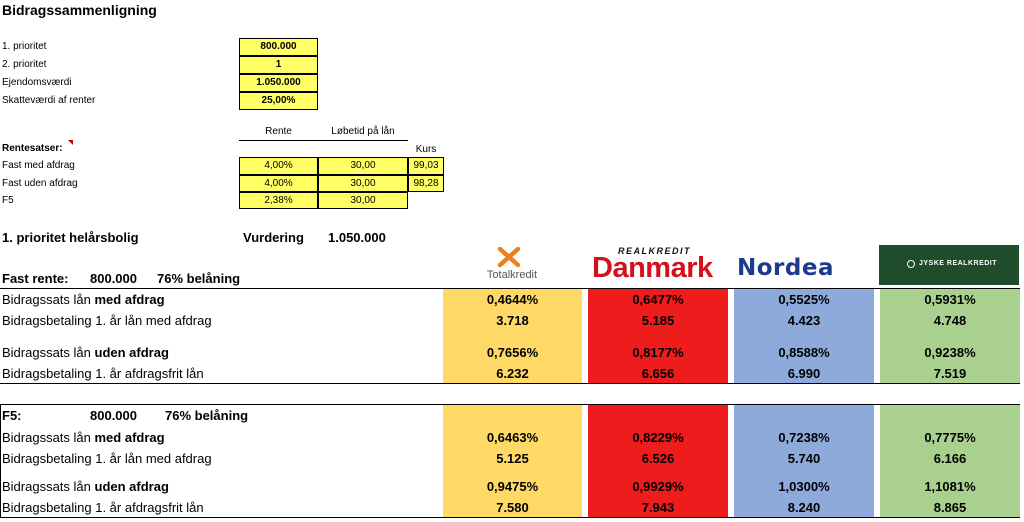 Image resolution: width=1024 pixels, height=522 pixels. I want to click on f5-r4-jyske: 8.865, so click(950, 507).